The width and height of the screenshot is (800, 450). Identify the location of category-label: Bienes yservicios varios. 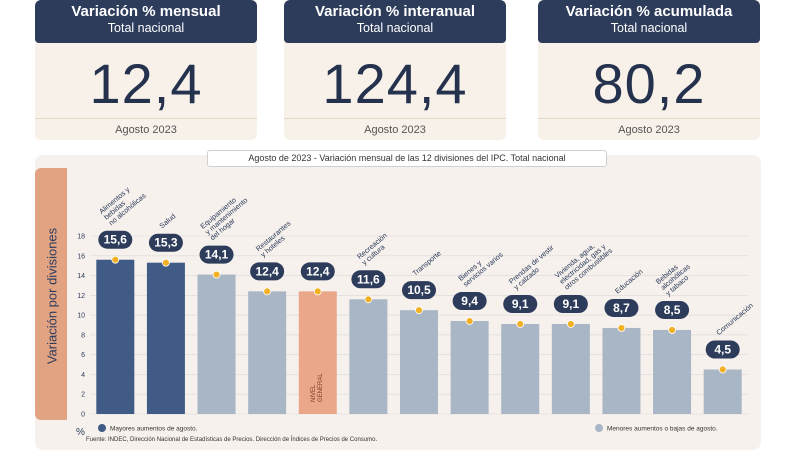
(480, 266).